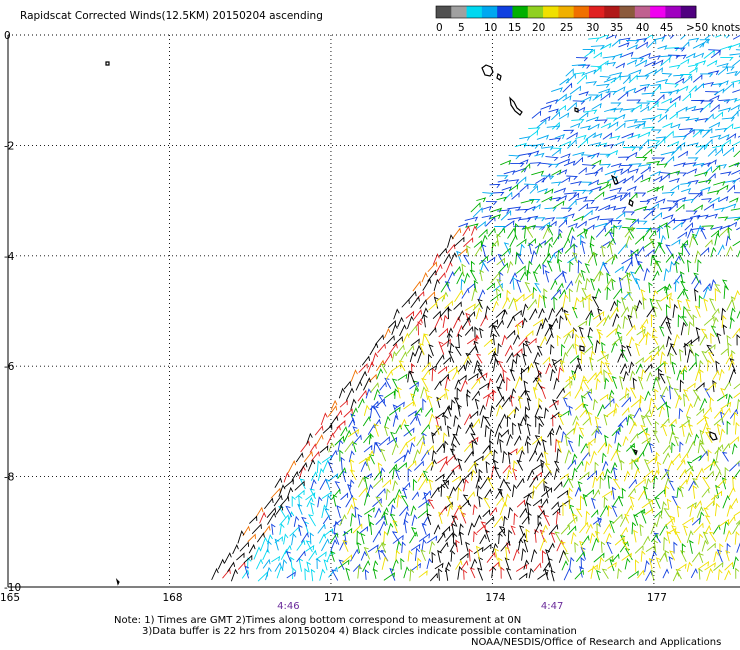  What do you see at coordinates (490, 28) in the screenshot?
I see `legend-label: 10` at bounding box center [490, 28].